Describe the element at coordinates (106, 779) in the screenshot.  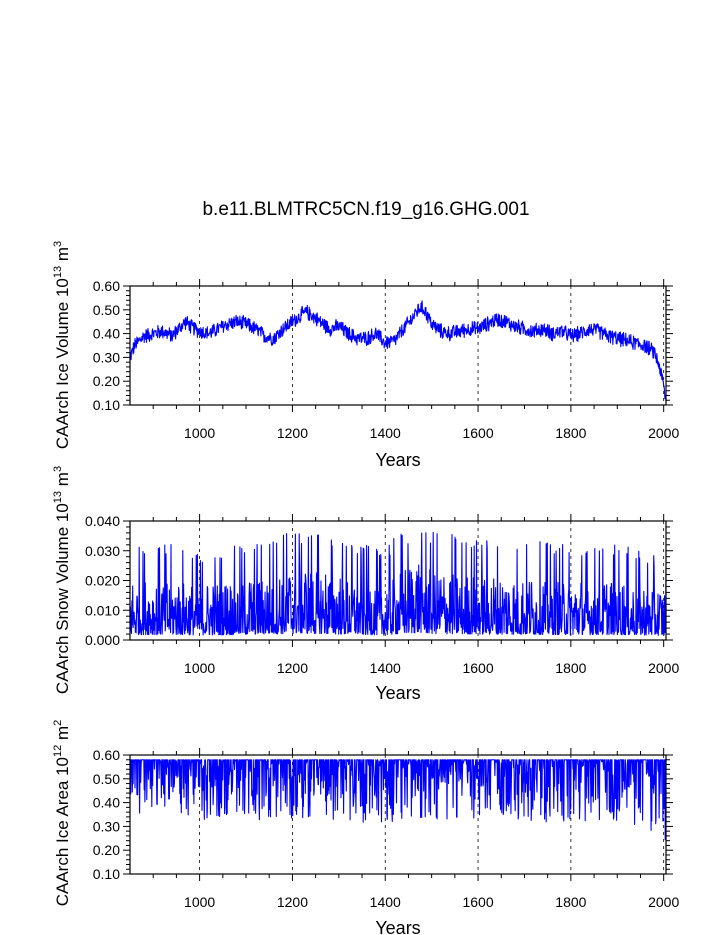
I see `ice-area-ytick-label: 0.50` at that location.